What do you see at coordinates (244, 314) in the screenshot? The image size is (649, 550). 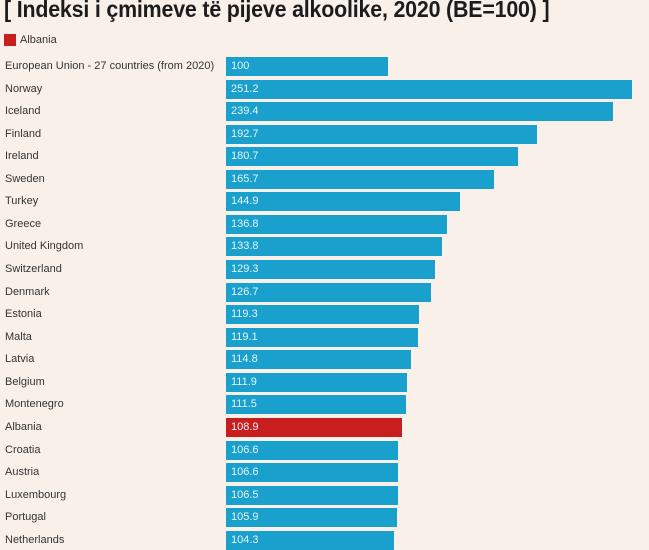 I see `data-label: 119.3` at bounding box center [244, 314].